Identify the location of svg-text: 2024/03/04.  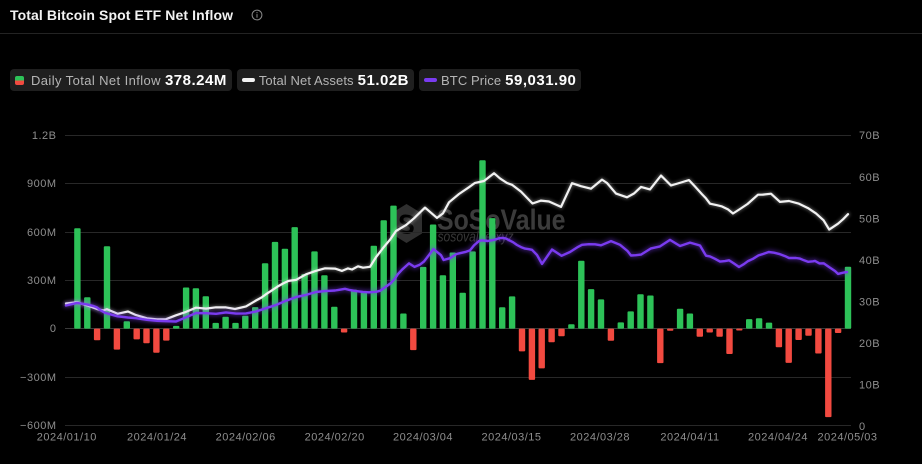
(423, 437).